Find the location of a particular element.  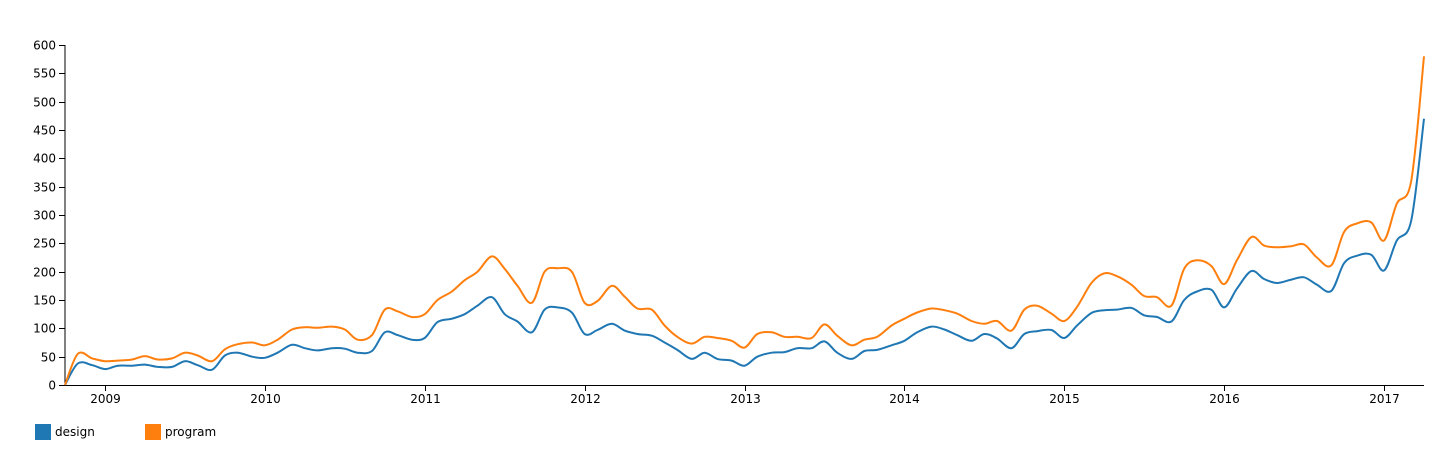

x-tick-label: 2015 is located at coordinates (1064, 399).